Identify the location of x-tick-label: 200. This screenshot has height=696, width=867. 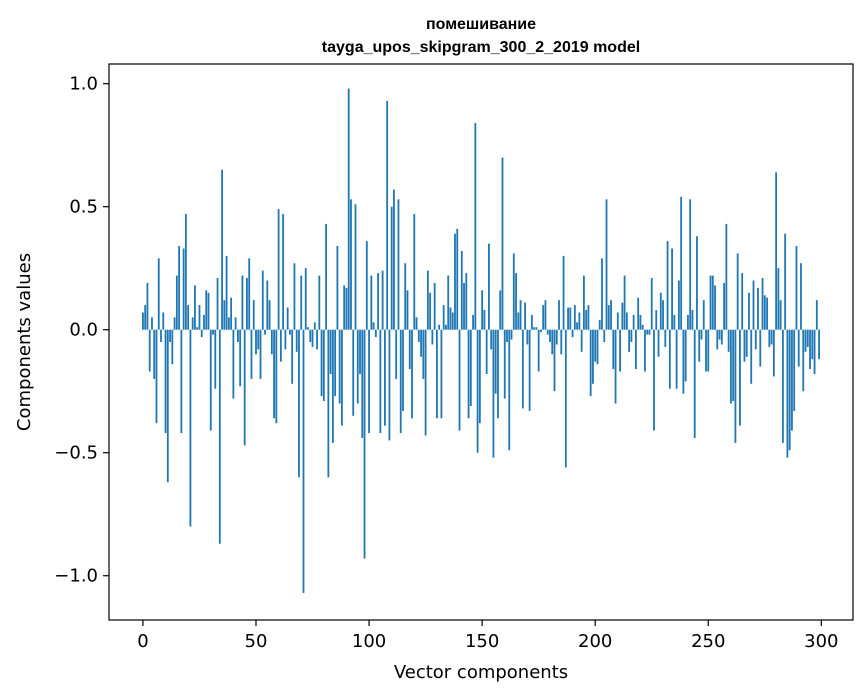
(595, 641).